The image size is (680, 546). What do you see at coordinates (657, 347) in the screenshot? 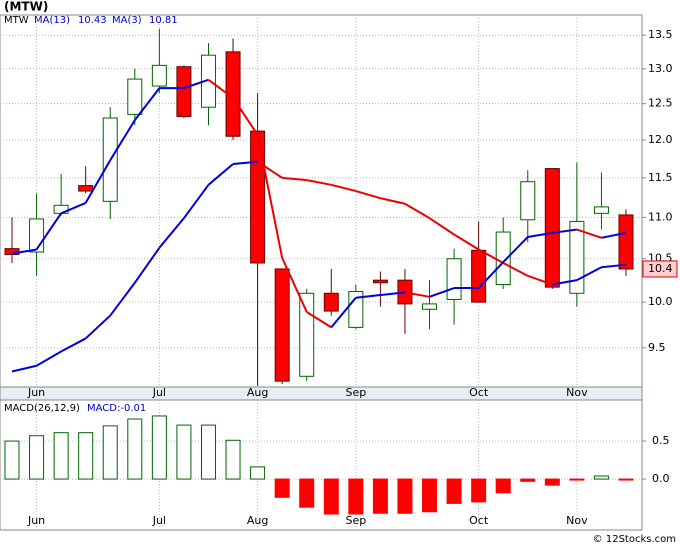
I see `y-tick-label: 9.5` at bounding box center [657, 347].